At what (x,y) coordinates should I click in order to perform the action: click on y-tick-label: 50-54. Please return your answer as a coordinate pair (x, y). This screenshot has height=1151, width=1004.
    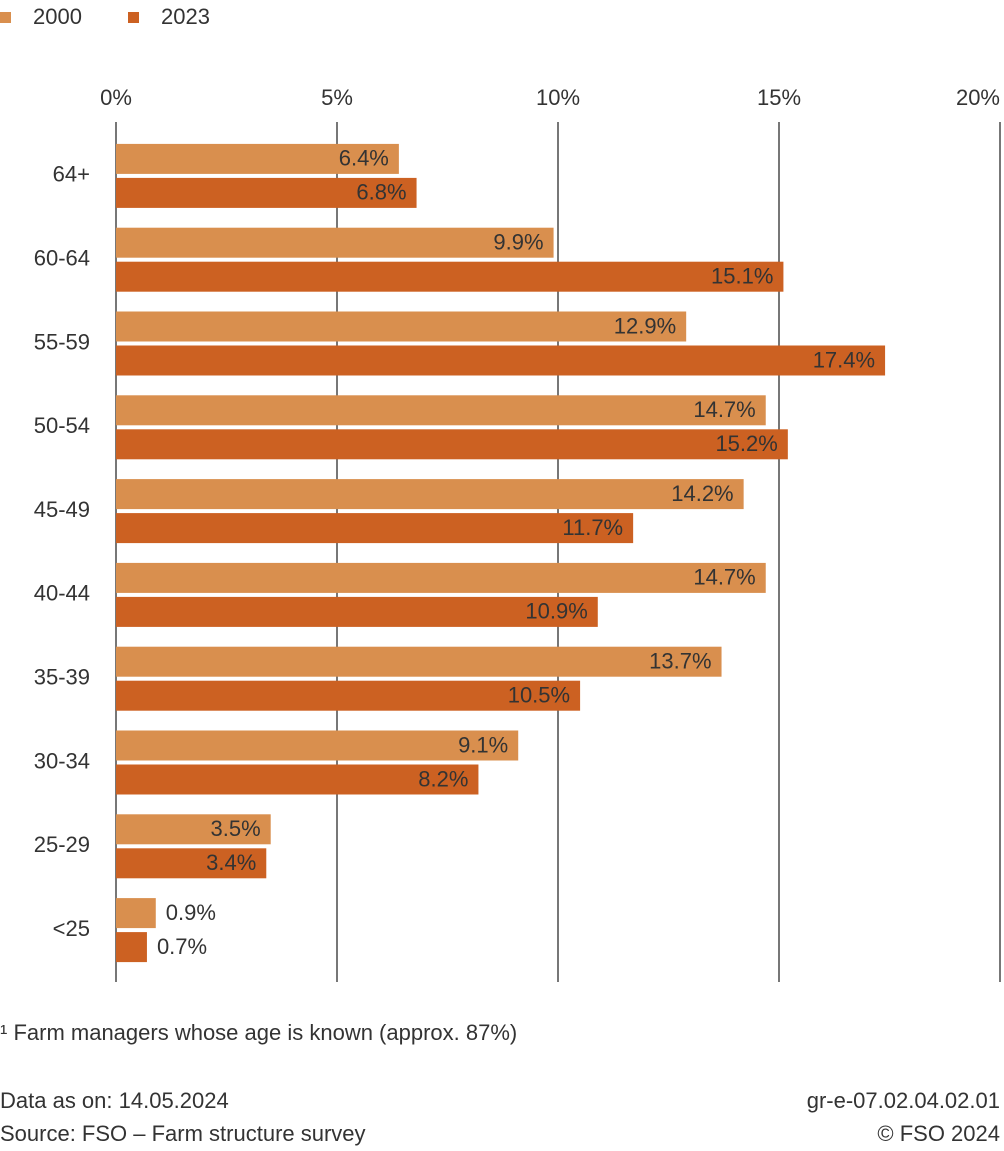
    Looking at the image, I should click on (62, 425).